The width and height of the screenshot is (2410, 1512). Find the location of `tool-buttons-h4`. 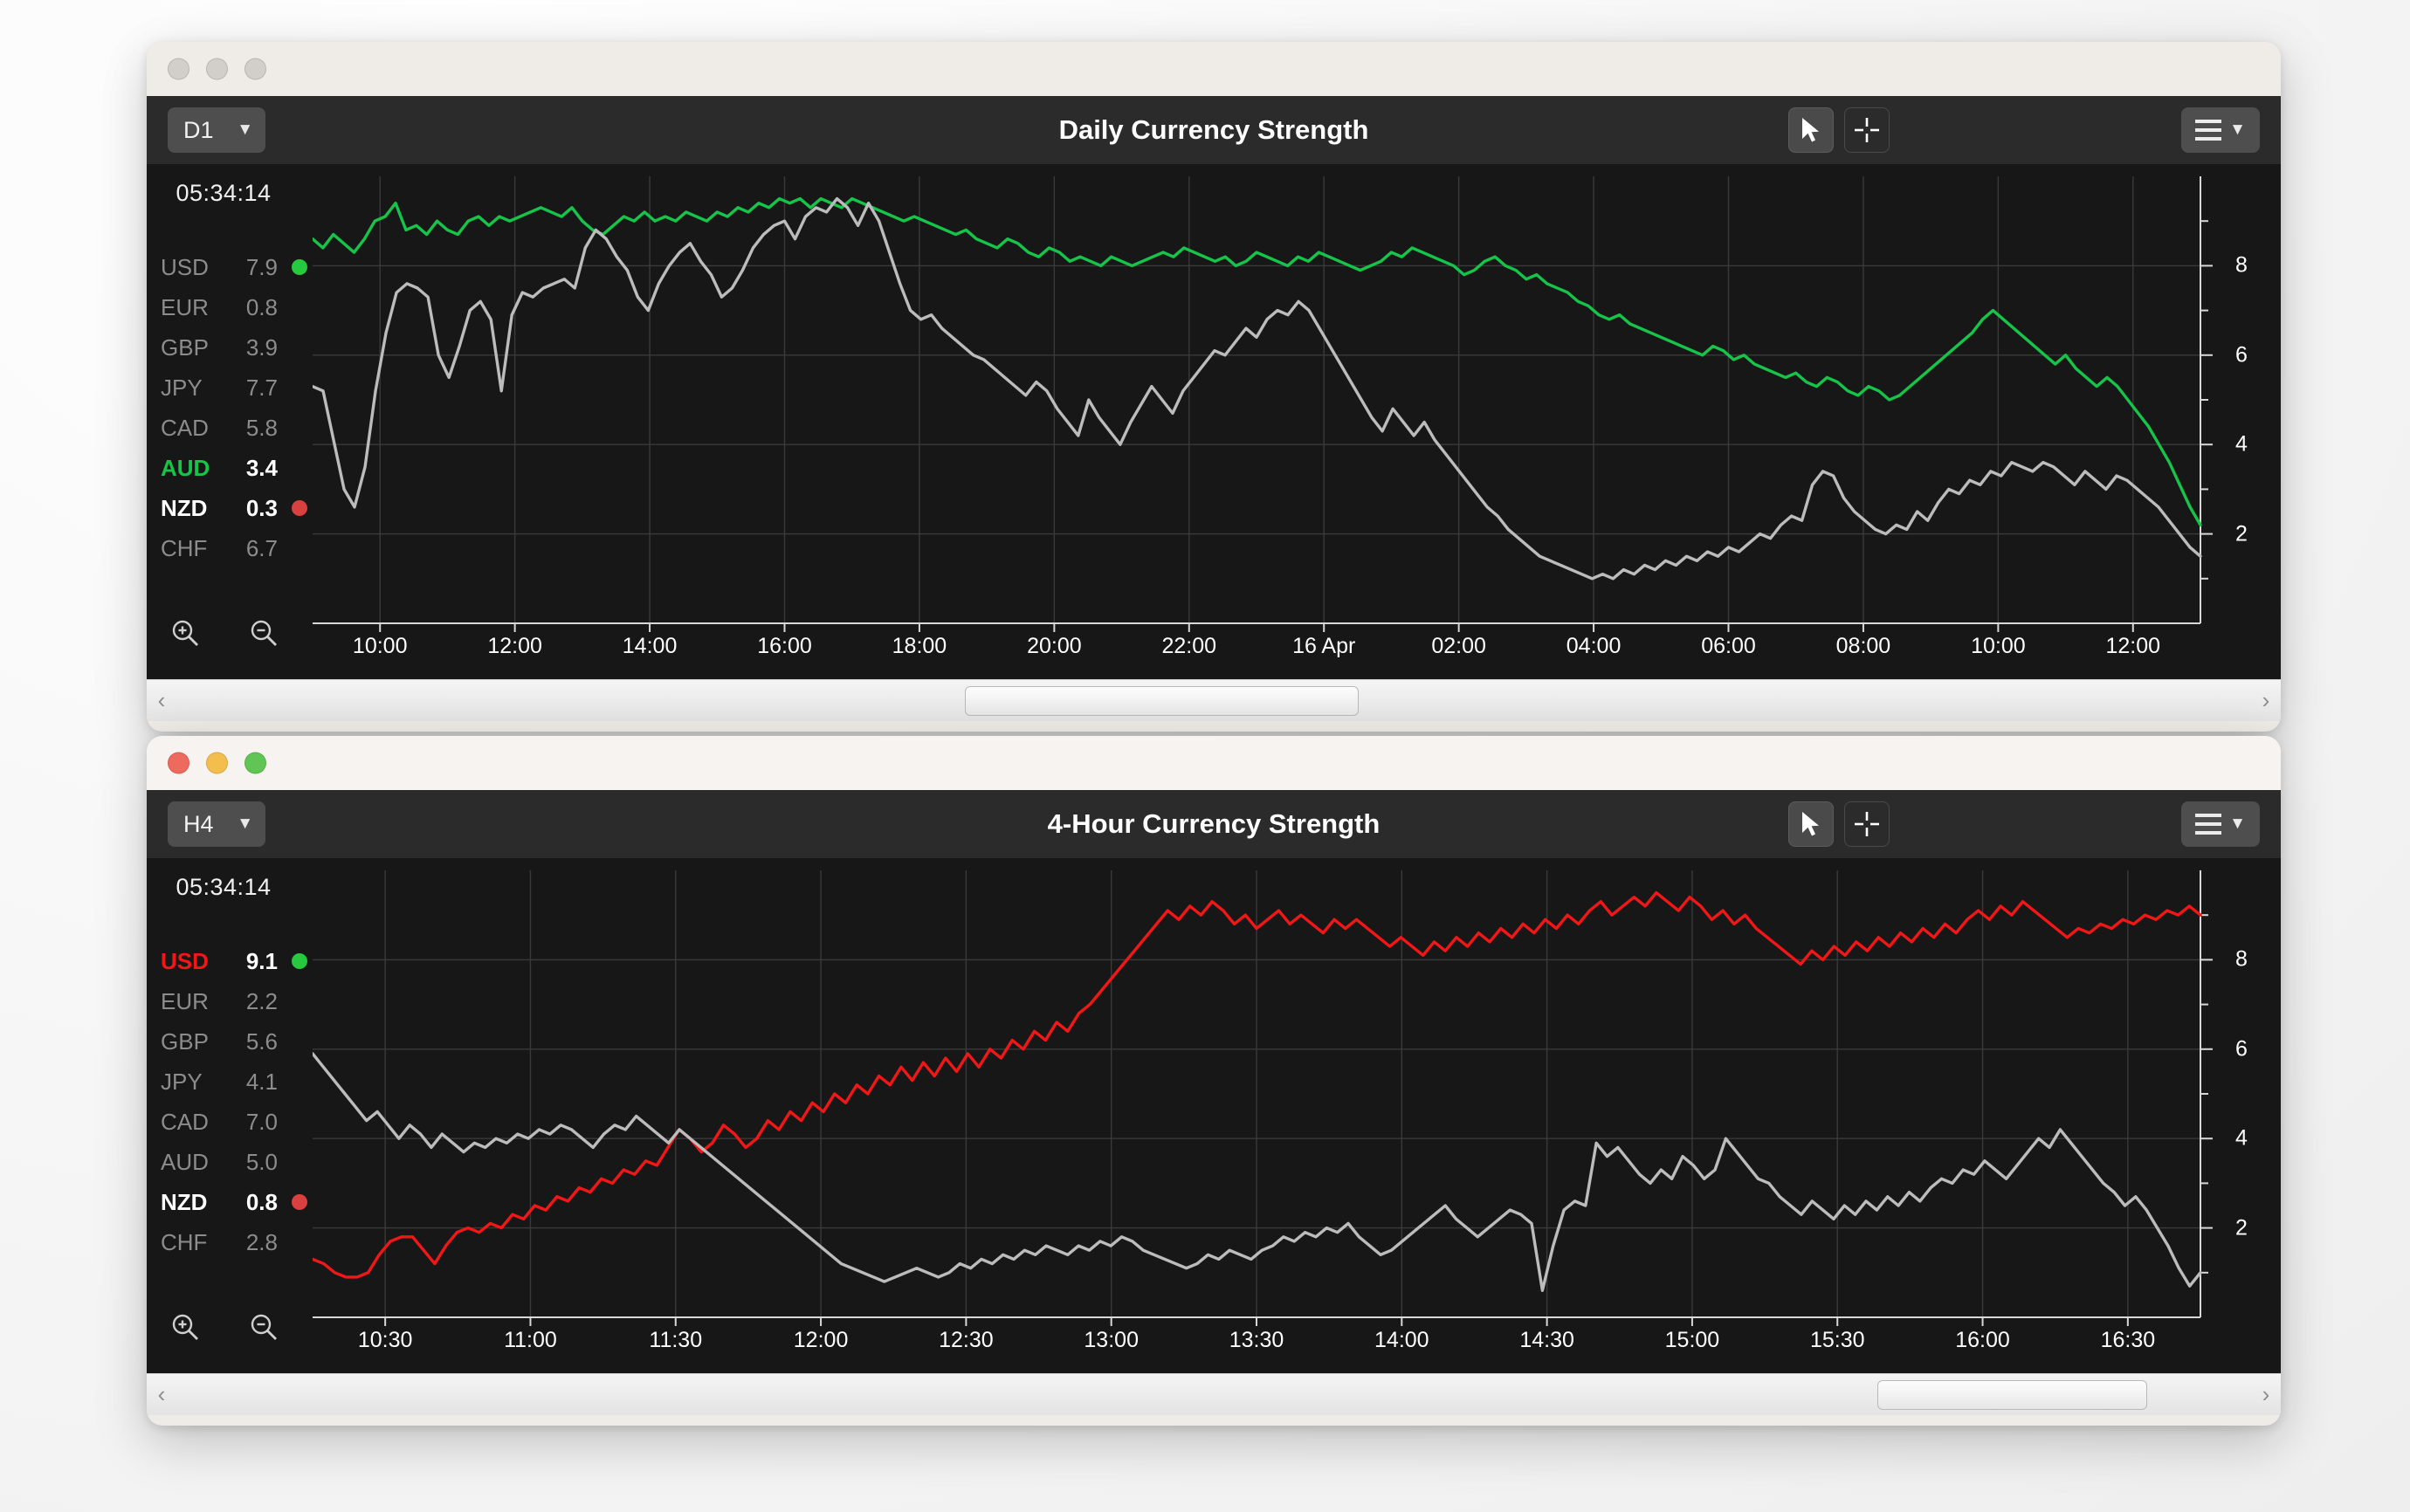

tool-buttons-h4 is located at coordinates (1839, 824).